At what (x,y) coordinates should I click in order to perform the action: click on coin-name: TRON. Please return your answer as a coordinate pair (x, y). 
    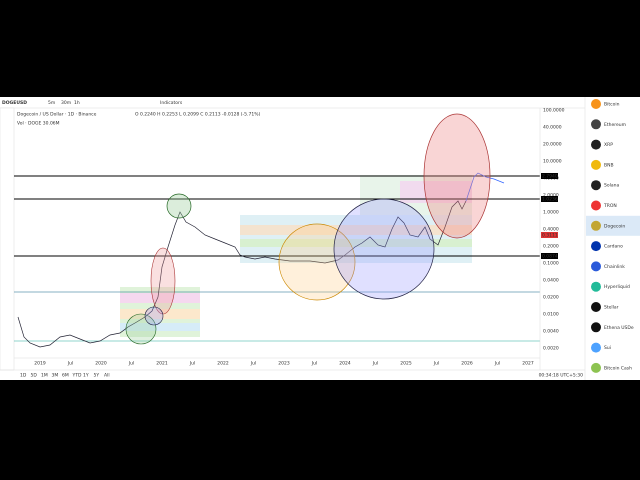
    Looking at the image, I should click on (610, 206).